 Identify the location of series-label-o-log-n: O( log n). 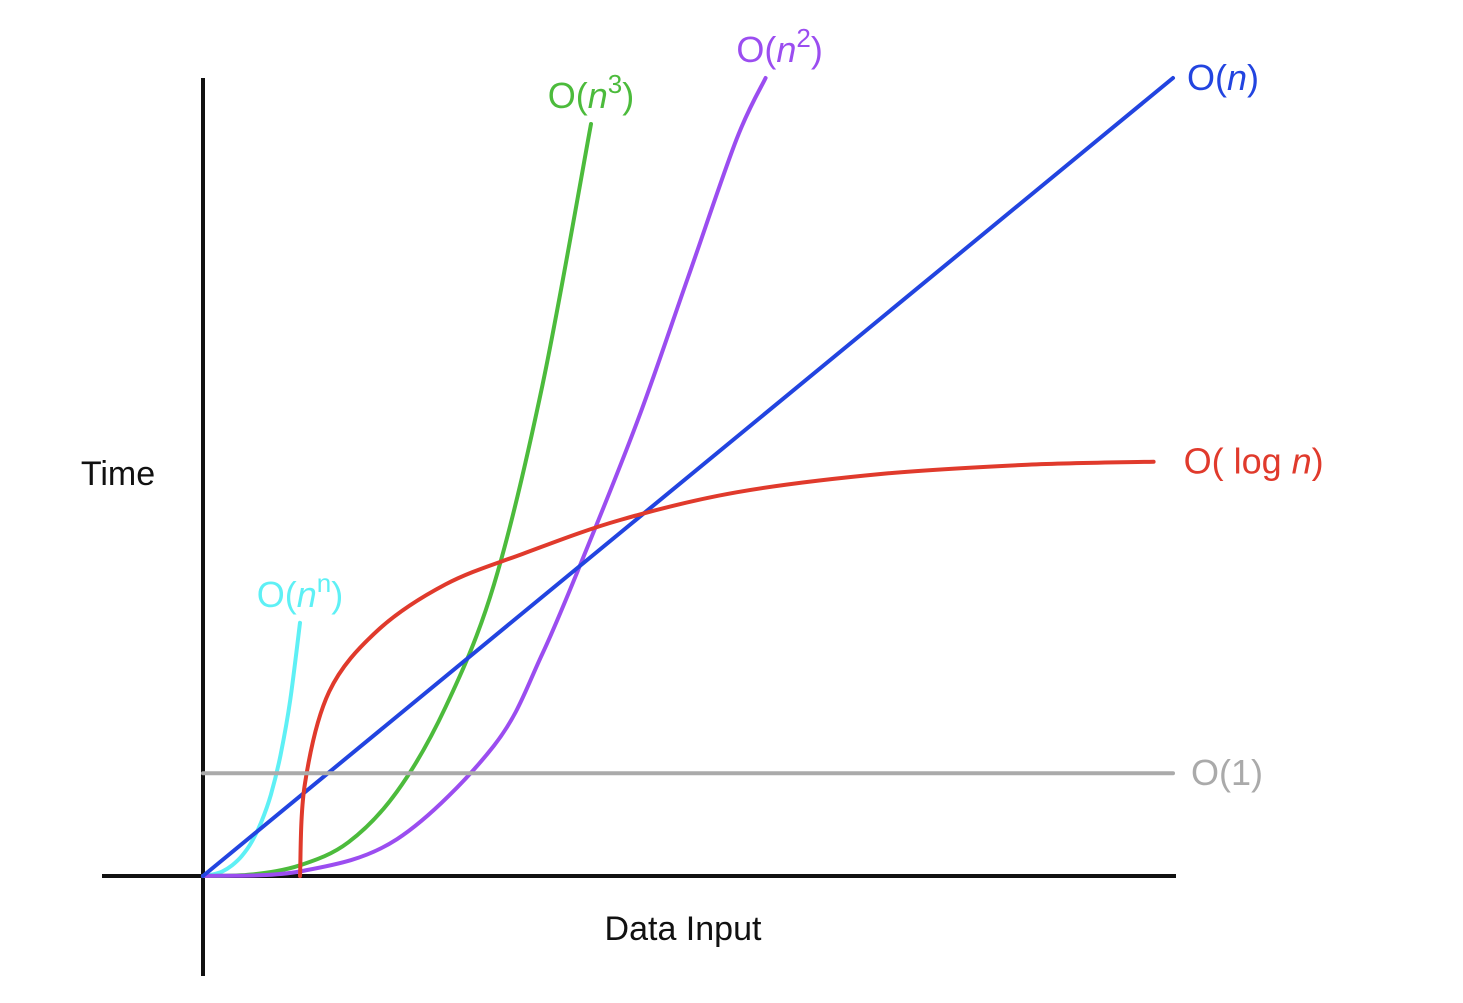
(1254, 461).